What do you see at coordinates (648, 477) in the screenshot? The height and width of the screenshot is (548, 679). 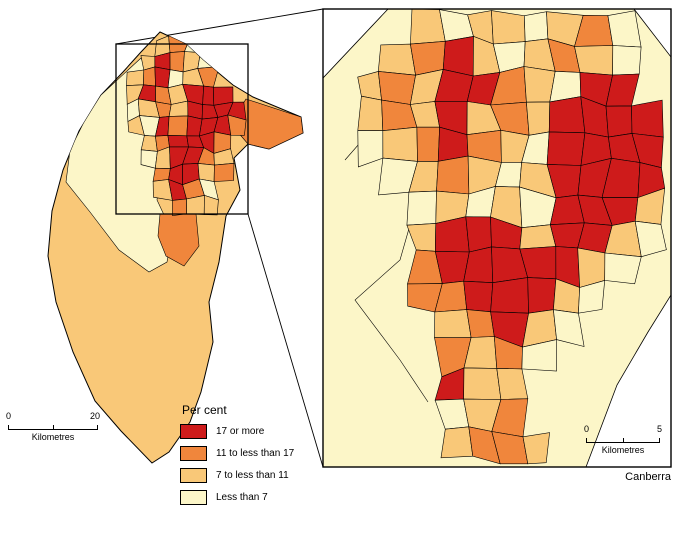 I see `inset-caption: Canberra` at bounding box center [648, 477].